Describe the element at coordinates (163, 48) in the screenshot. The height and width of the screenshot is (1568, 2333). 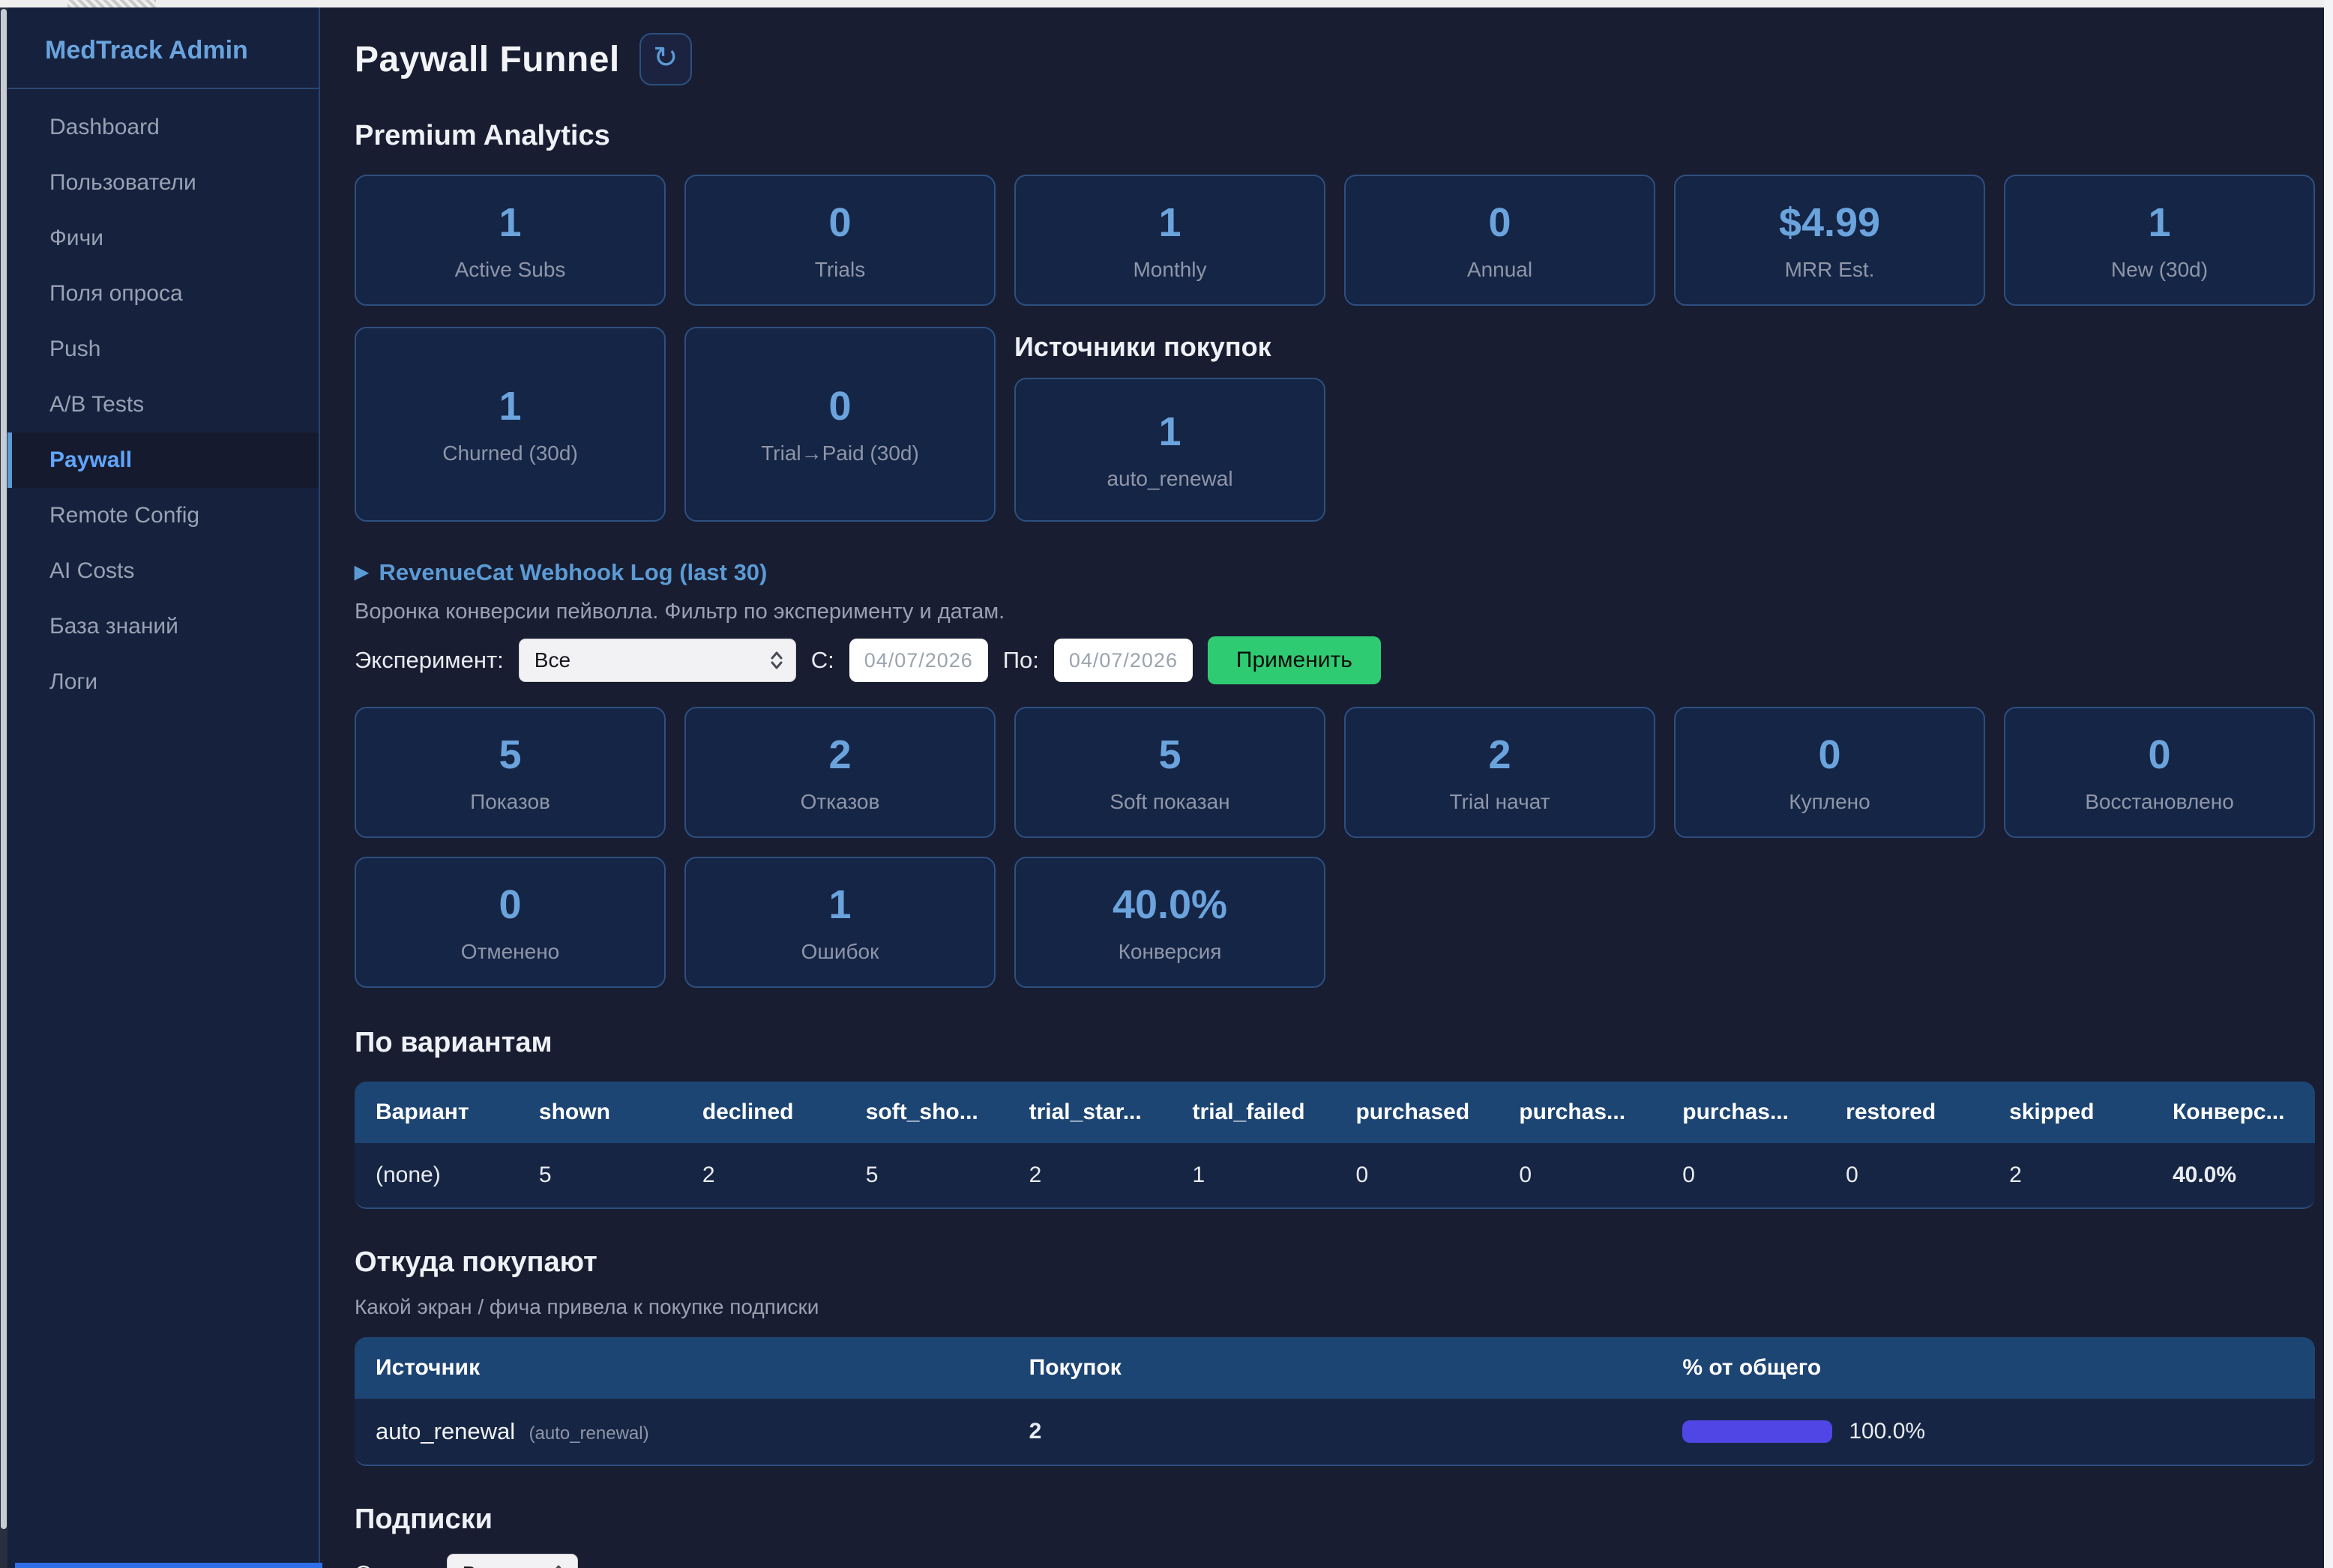
I see `app-brand: MedTrack Admin` at that location.